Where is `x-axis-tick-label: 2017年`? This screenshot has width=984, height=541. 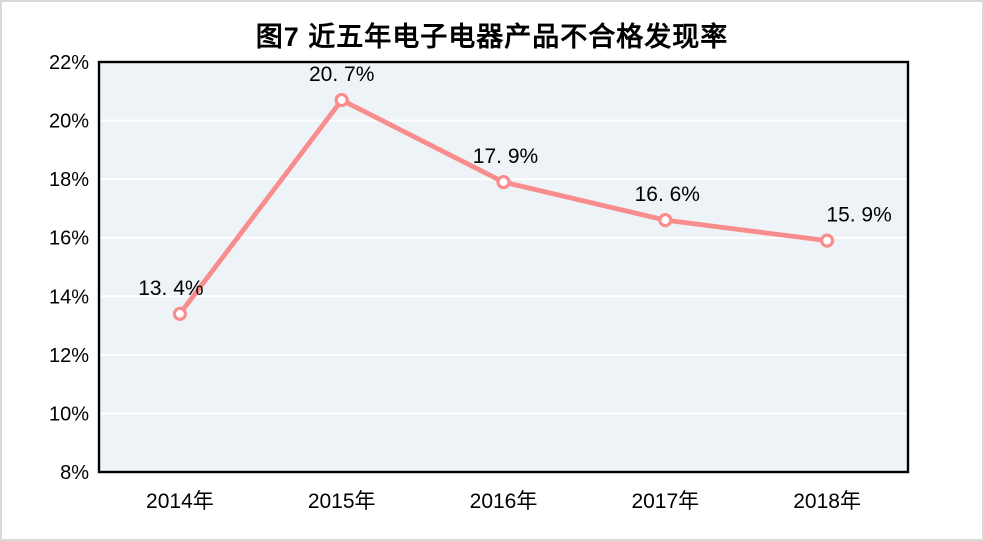 x-axis-tick-label: 2017年 is located at coordinates (665, 501).